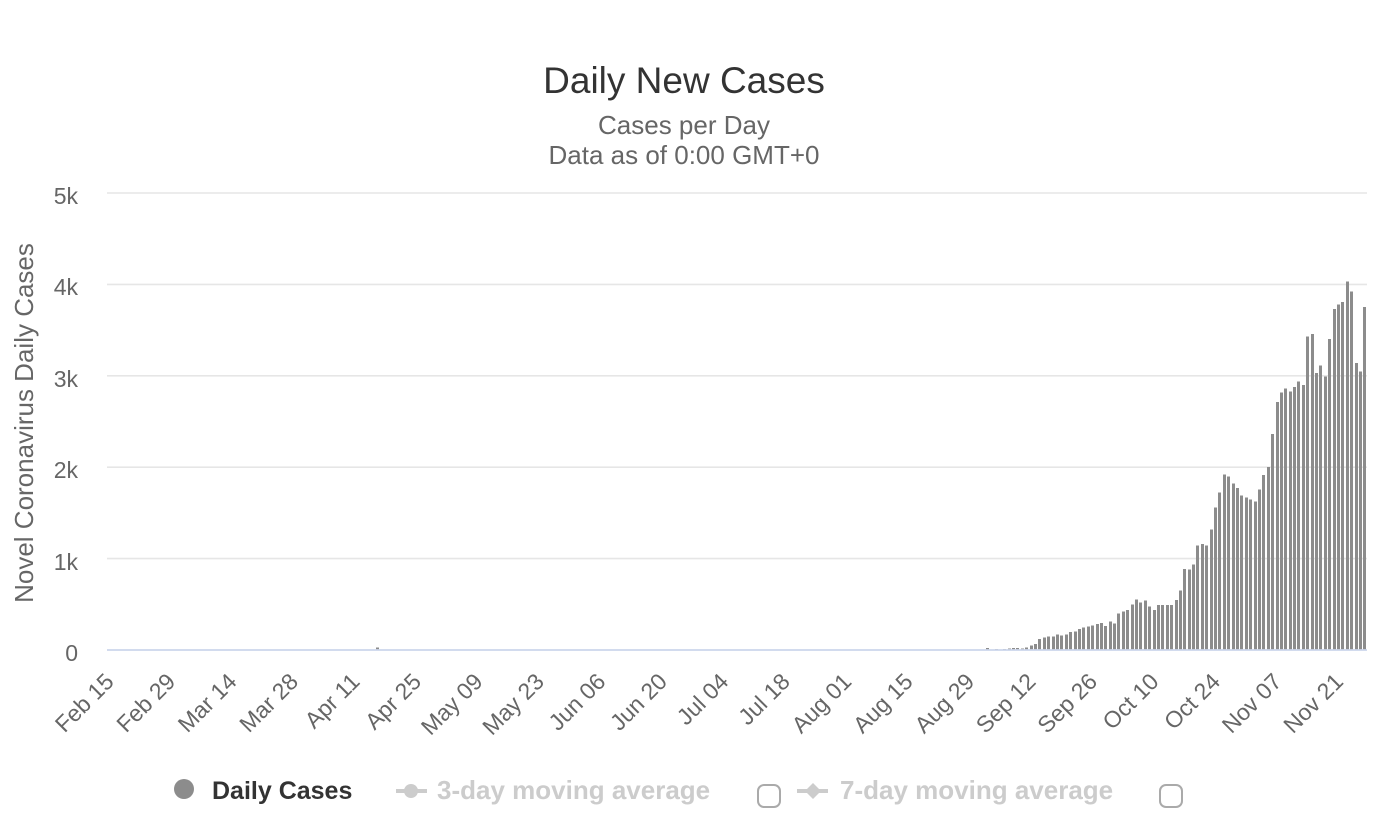  I want to click on svg-text: 1k, so click(66, 562).